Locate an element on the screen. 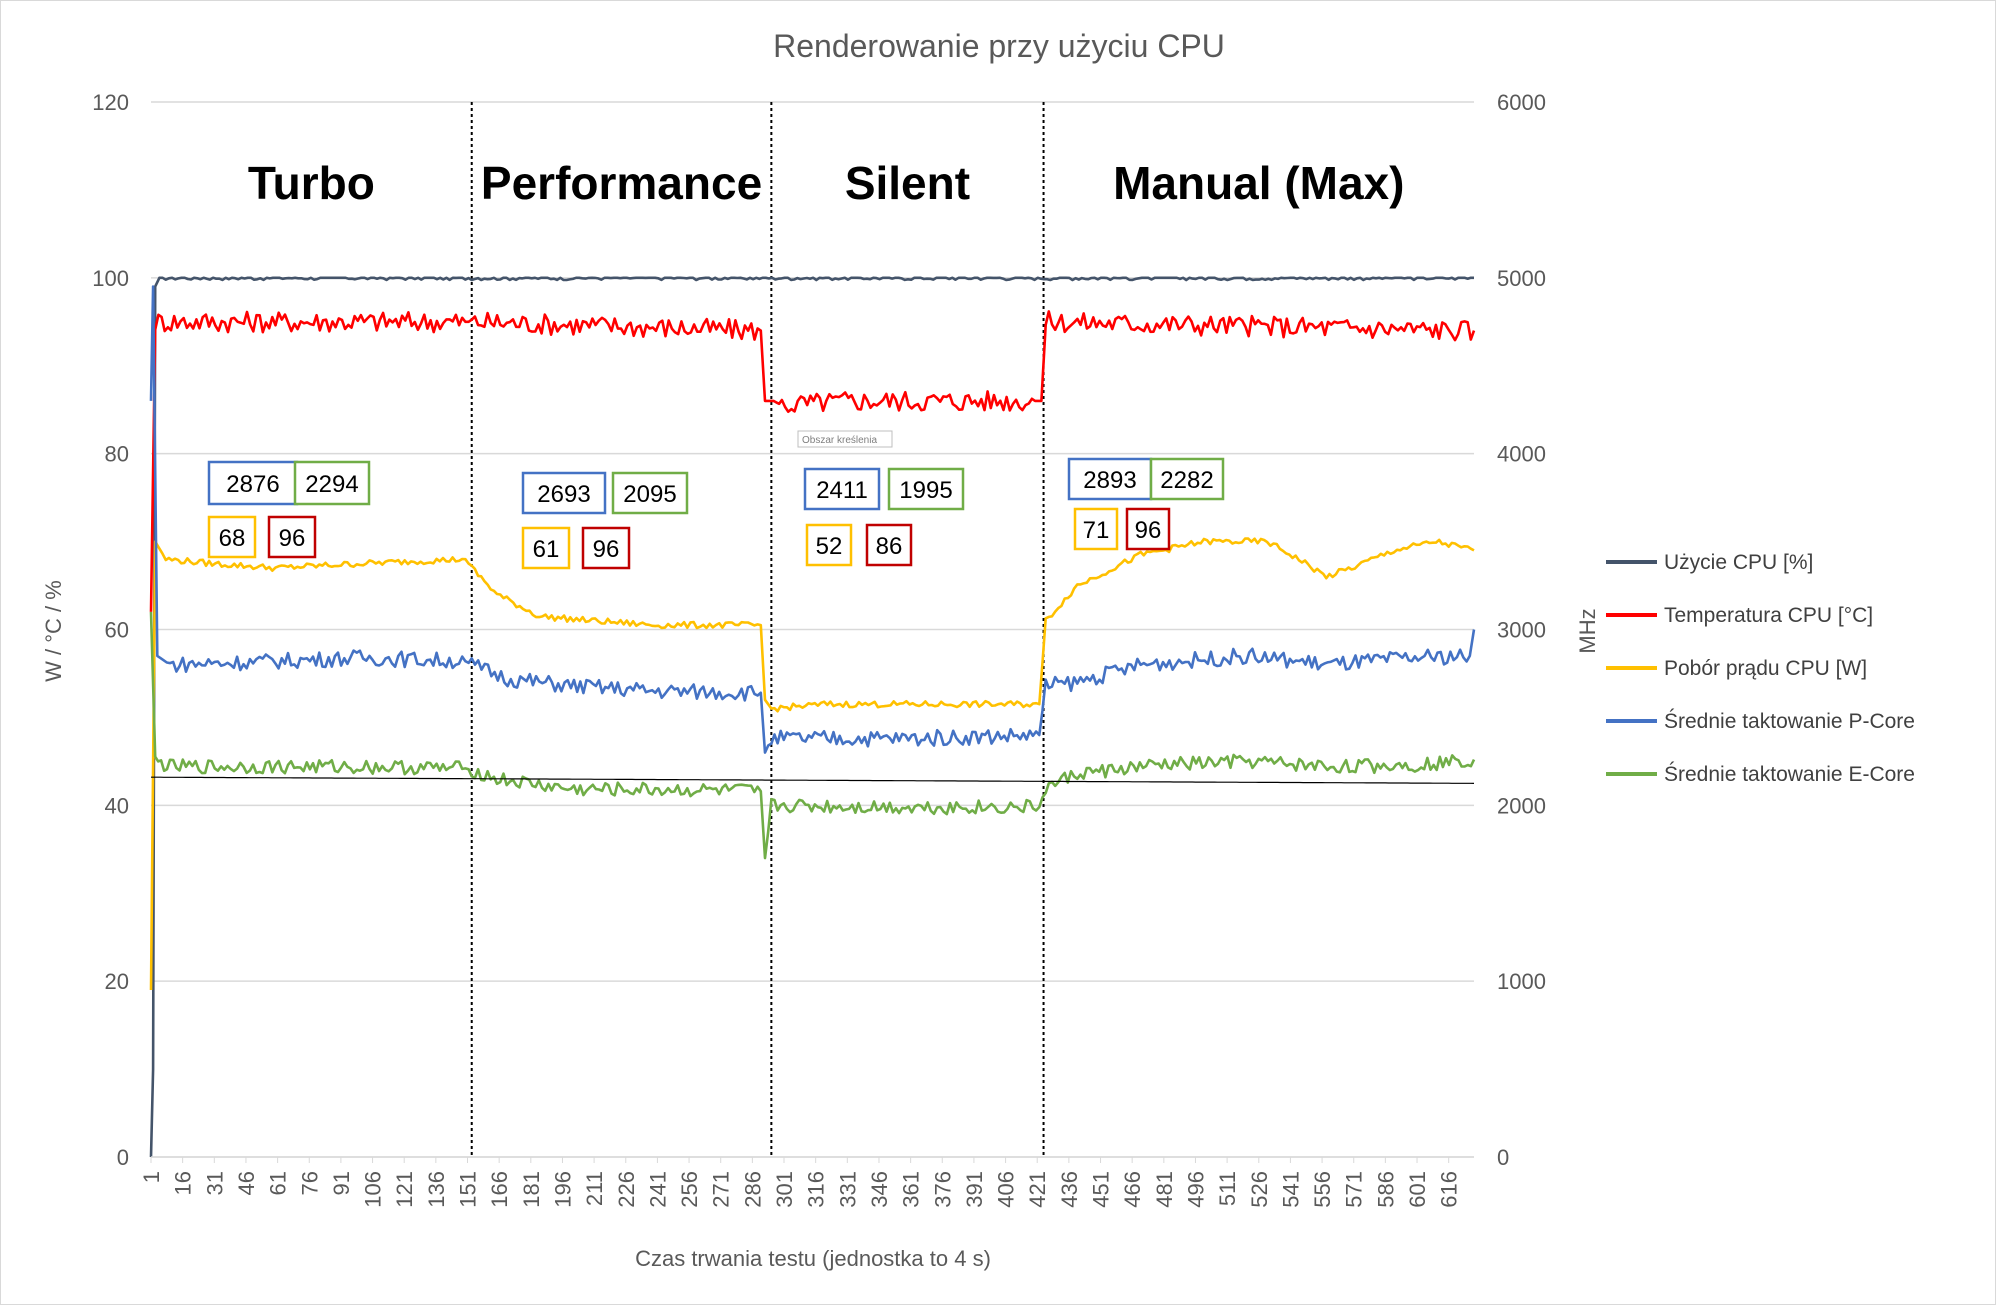 This screenshot has width=1996, height=1311. mode-label: Performance is located at coordinates (621, 183).